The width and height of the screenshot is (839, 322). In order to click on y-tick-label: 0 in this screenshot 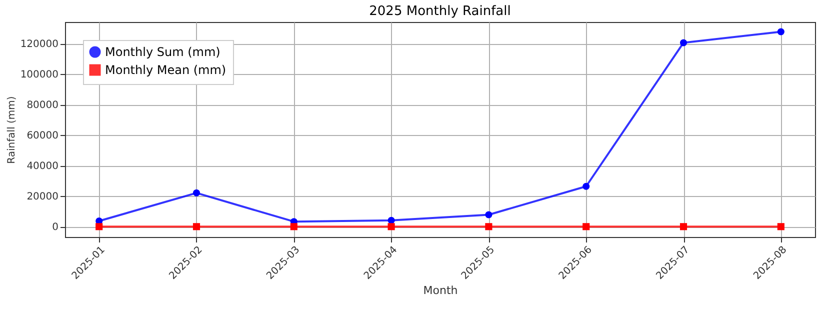, I will do `click(55, 228)`.